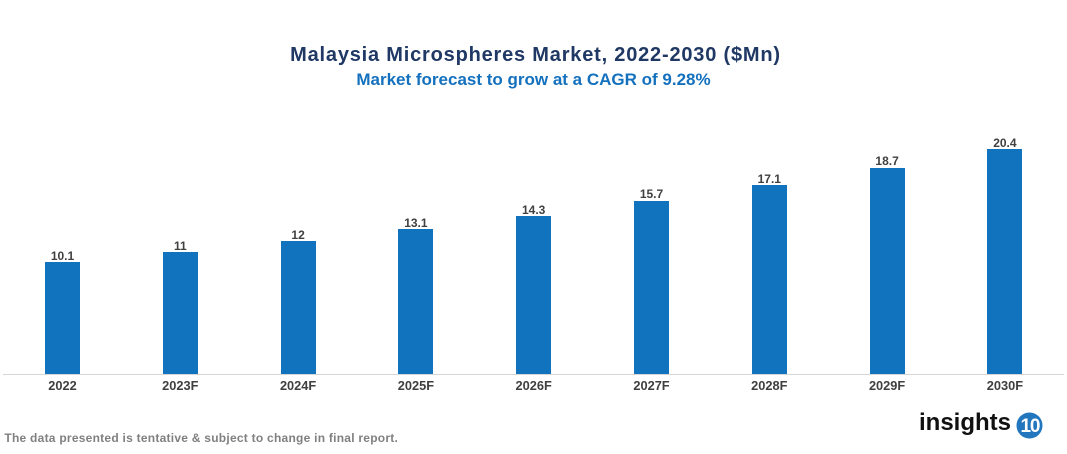 This screenshot has width=1067, height=454. Describe the element at coordinates (1029, 425) in the screenshot. I see `svg-text: 10` at that location.